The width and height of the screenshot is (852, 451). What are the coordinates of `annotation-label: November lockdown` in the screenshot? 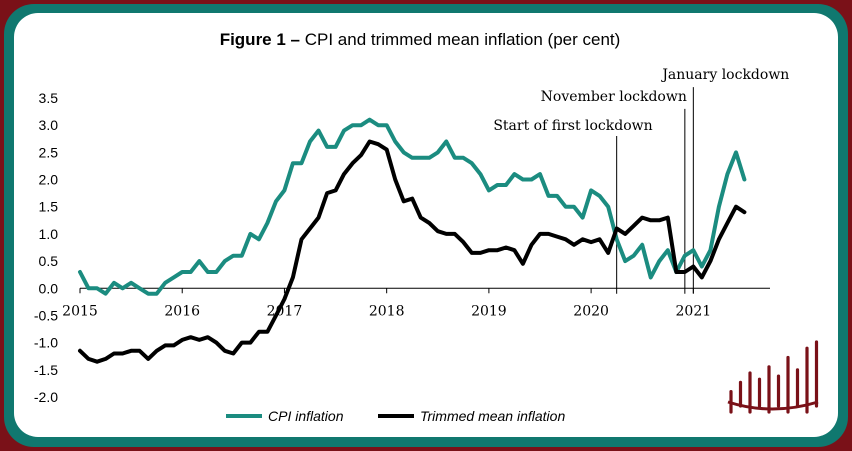 It's located at (614, 97).